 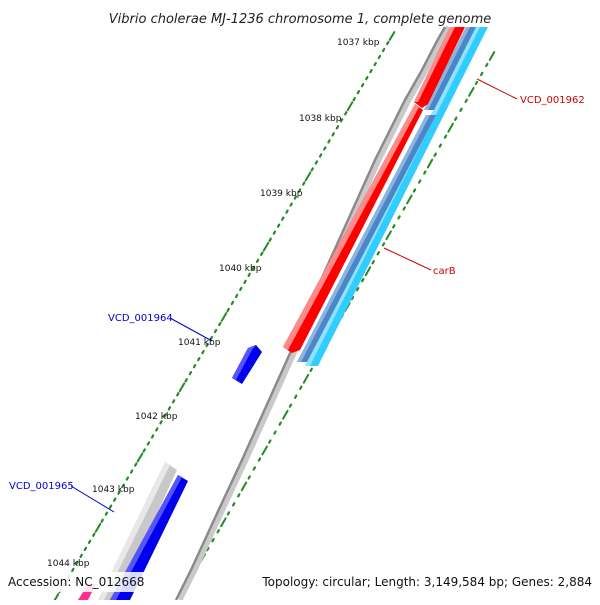 What do you see at coordinates (41, 486) in the screenshot?
I see `gene-label-vcd-001965: VCD_001965` at bounding box center [41, 486].